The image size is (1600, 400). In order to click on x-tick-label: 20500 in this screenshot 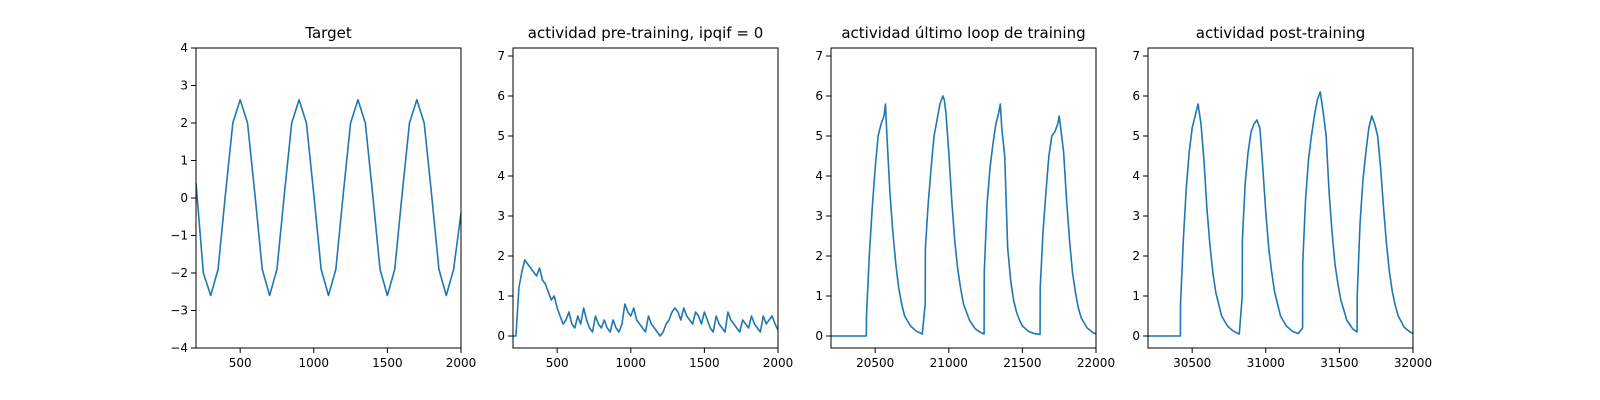, I will do `click(875, 363)`.